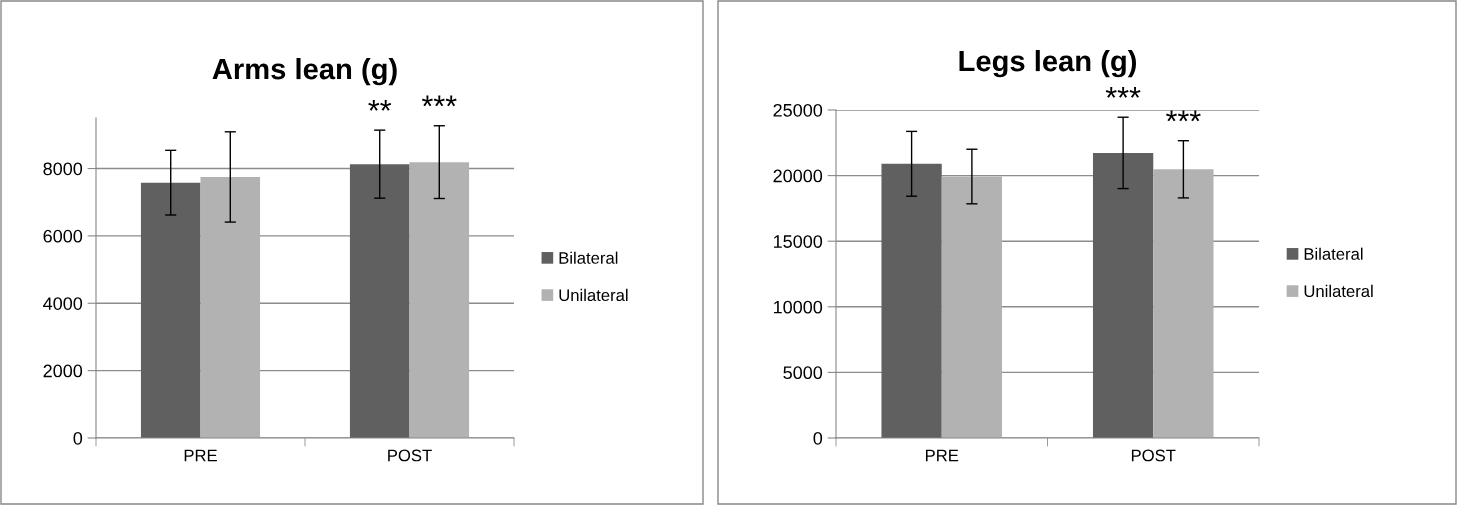  What do you see at coordinates (798, 241) in the screenshot?
I see `y-tick-label: 15000` at bounding box center [798, 241].